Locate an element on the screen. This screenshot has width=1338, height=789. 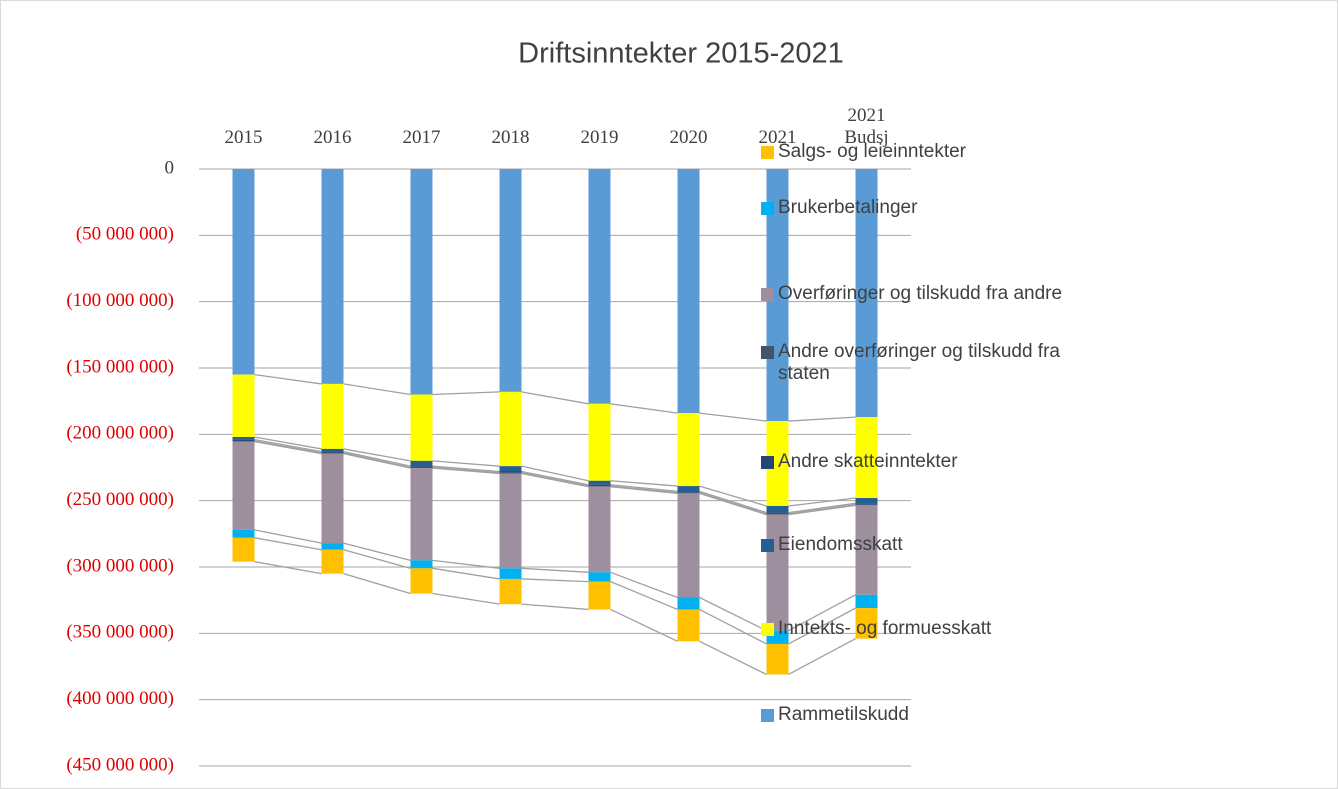
y-tick-label: (200 000 000) is located at coordinates (120, 433).